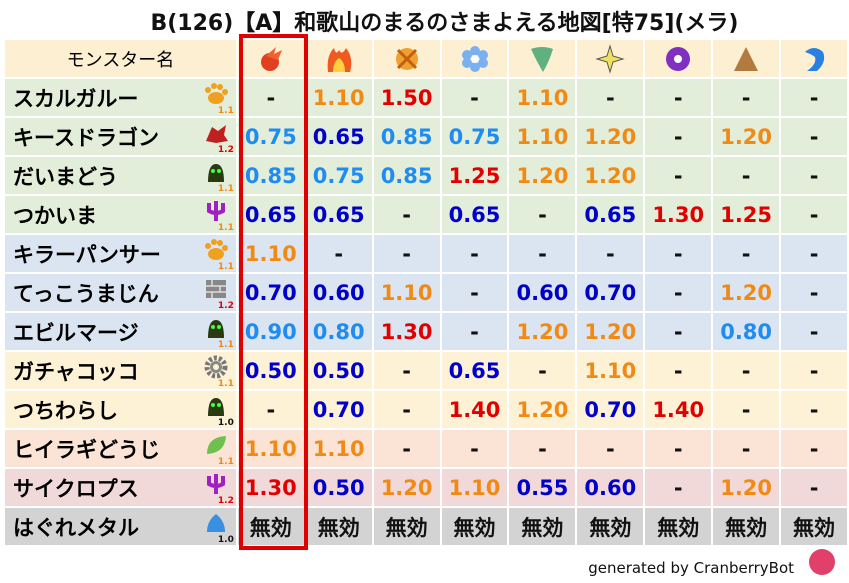 Image resolution: width=849 pixels, height=583 pixels. I want to click on table-row: つちわらし 1.0-0.70-1.40 1.20 0.70 1.40- -, so click(426, 409).